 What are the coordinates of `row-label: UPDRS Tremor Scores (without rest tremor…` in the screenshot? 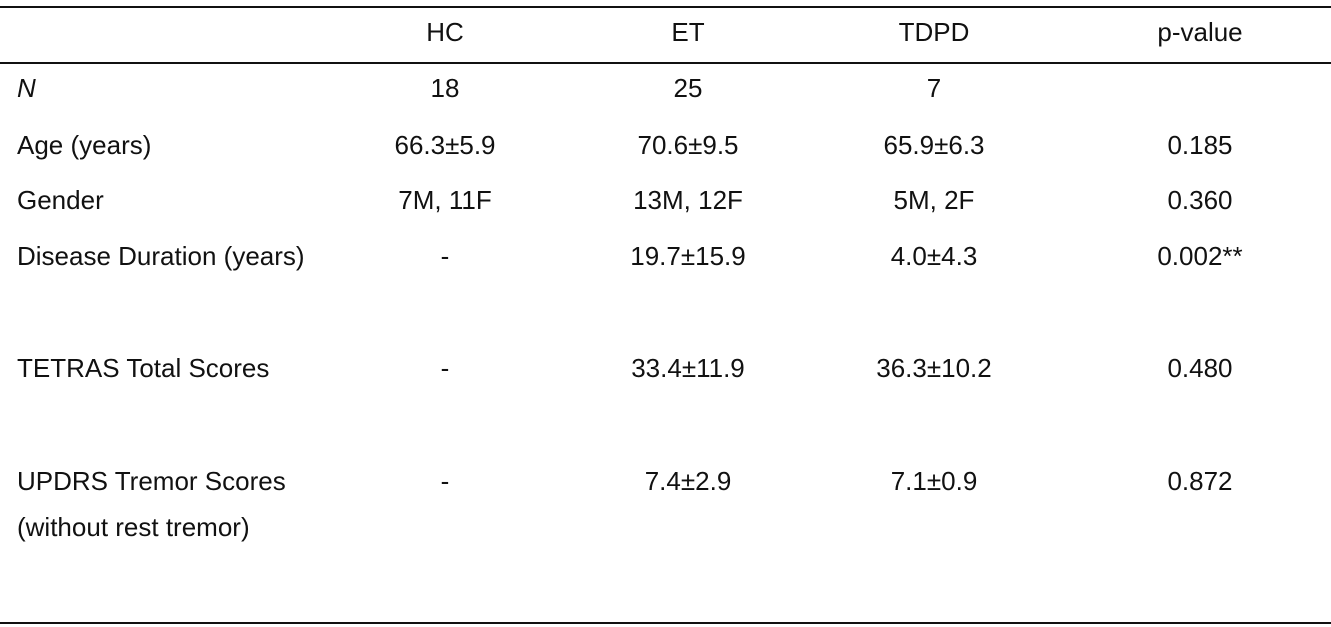 It's located at (151, 504).